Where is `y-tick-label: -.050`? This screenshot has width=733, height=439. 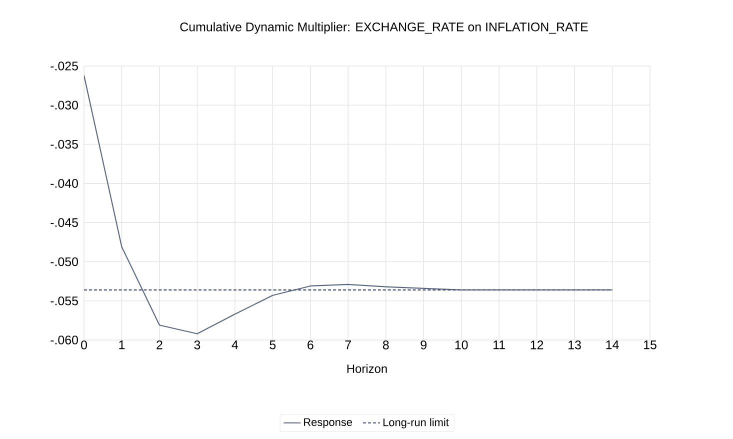
y-tick-label: -.050 is located at coordinates (64, 261).